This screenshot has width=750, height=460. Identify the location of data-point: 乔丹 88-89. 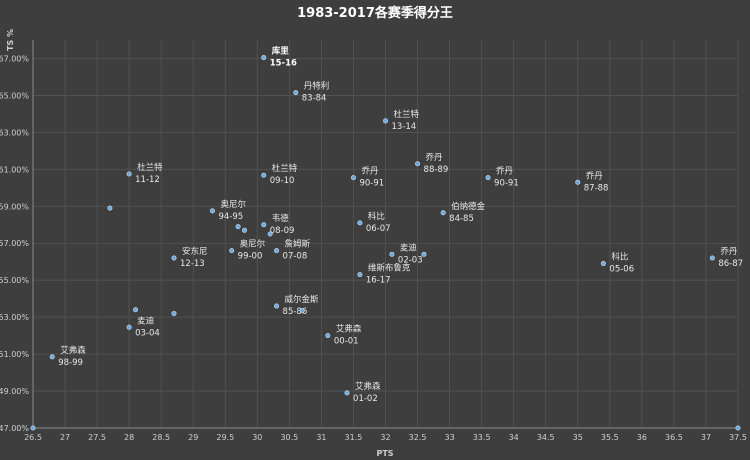
(431, 163).